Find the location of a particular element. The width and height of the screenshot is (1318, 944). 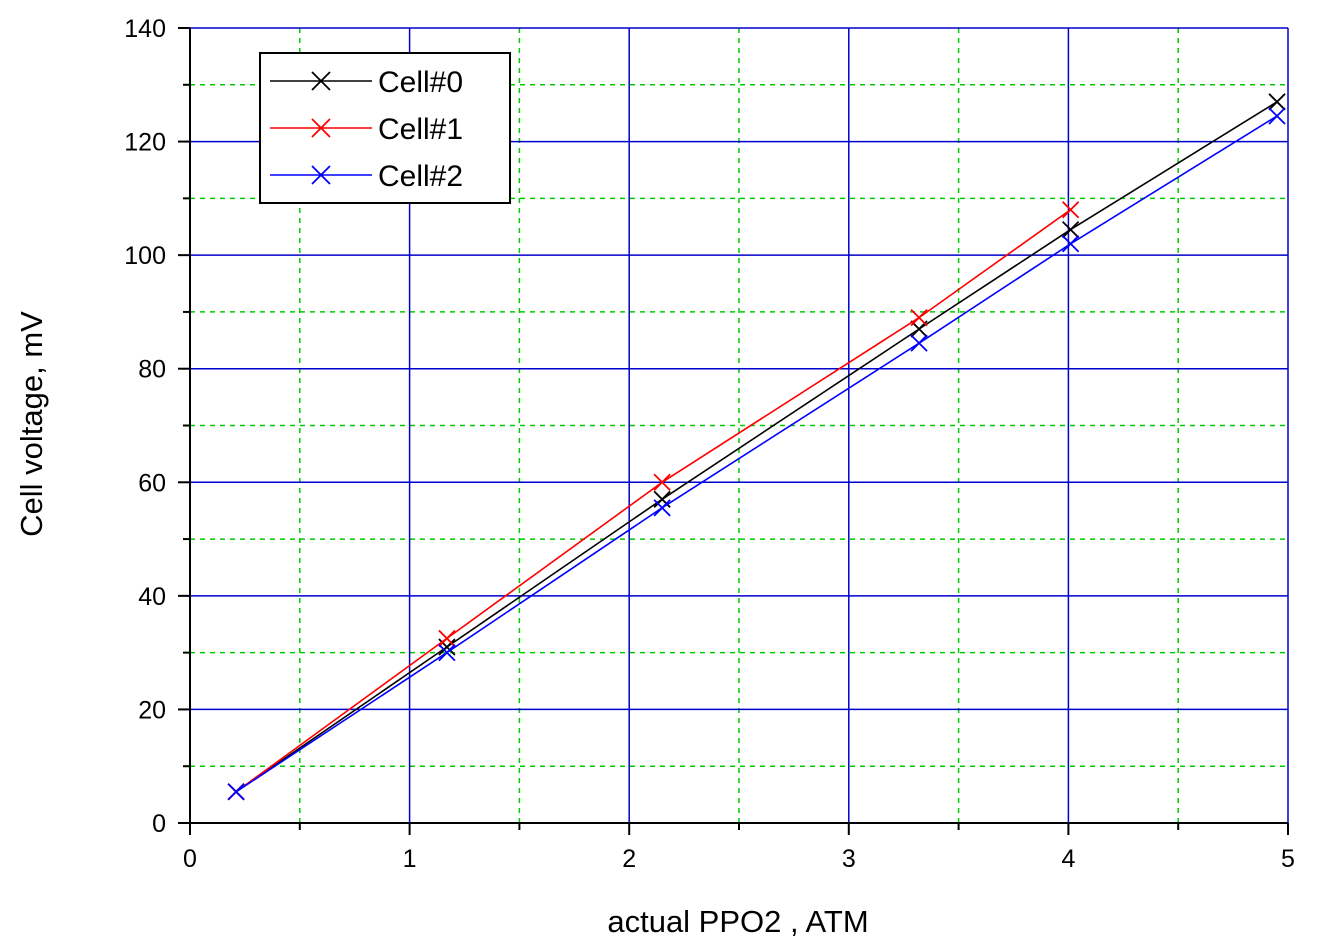

legend-label: Cell#1 is located at coordinates (420, 129).